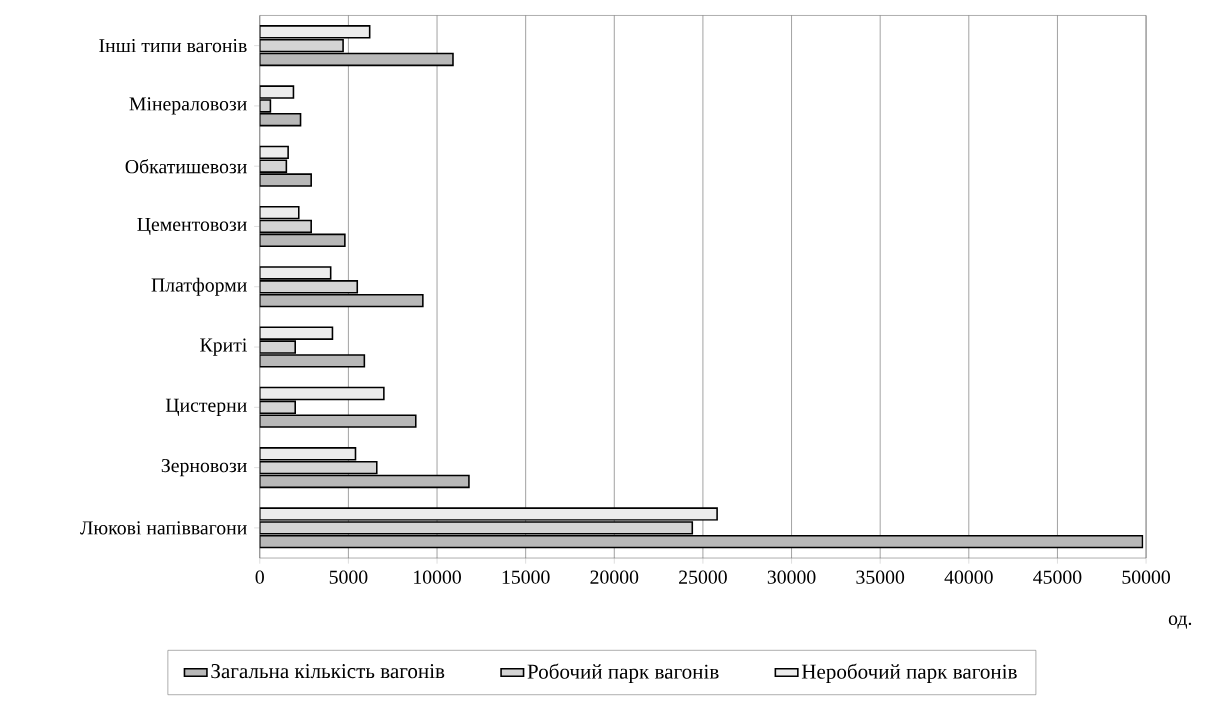 Image resolution: width=1205 pixels, height=708 pixels. What do you see at coordinates (526, 577) in the screenshot?
I see `x-tick-label: 15000` at bounding box center [526, 577].